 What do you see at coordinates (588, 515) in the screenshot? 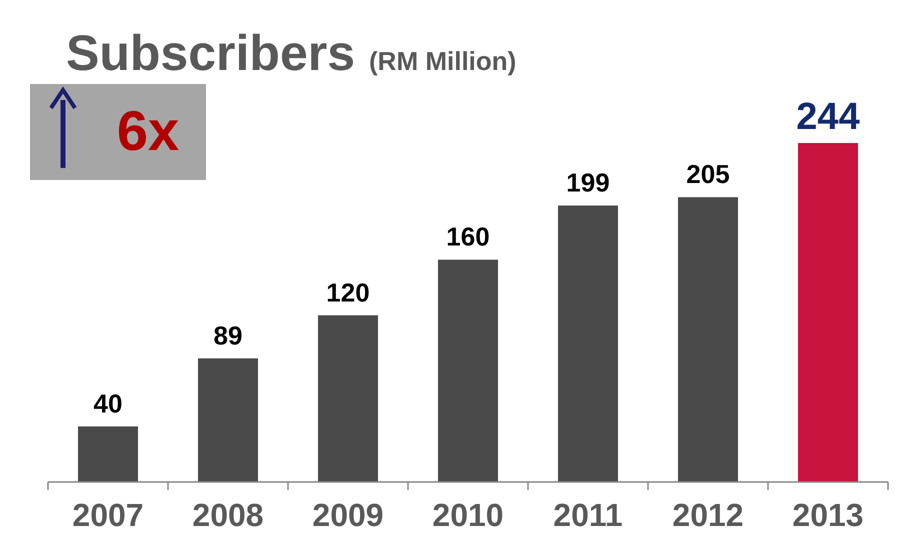
I see `x-tick-label: 2011` at bounding box center [588, 515].